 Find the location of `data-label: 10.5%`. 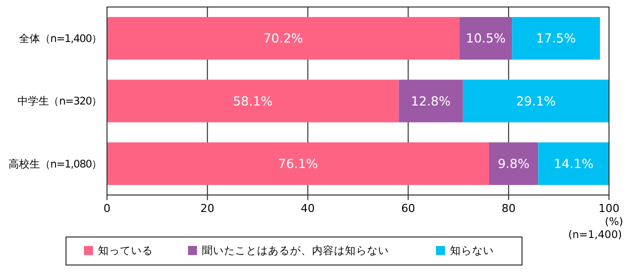

data-label: 10.5% is located at coordinates (486, 38).